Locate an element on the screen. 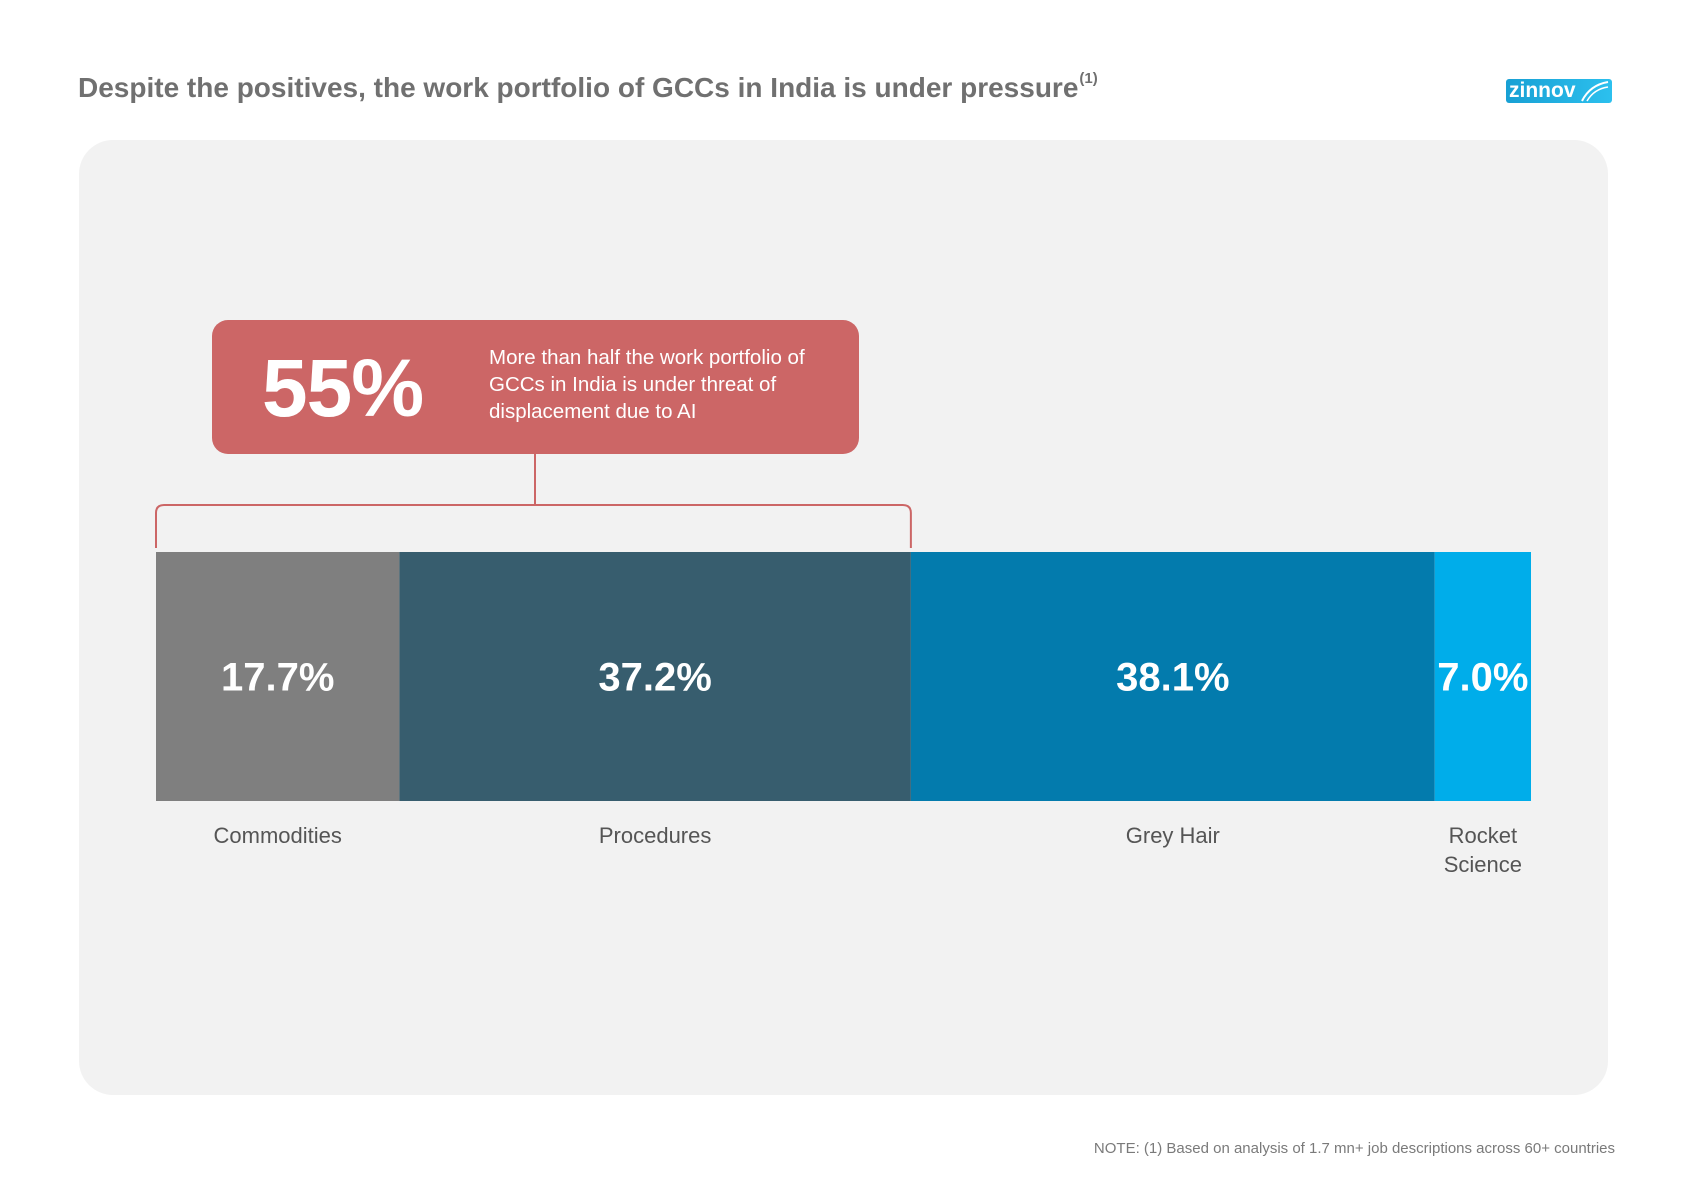  callout-value: 55% is located at coordinates (343, 388).